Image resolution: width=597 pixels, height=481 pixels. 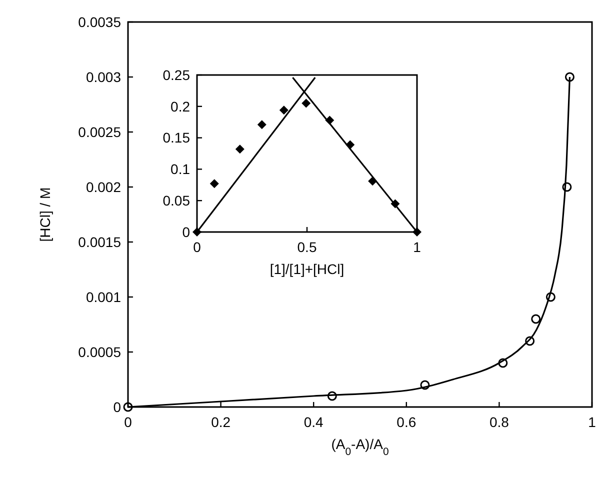 What do you see at coordinates (180, 169) in the screenshot?
I see `y-tick-label: 0.1` at bounding box center [180, 169].